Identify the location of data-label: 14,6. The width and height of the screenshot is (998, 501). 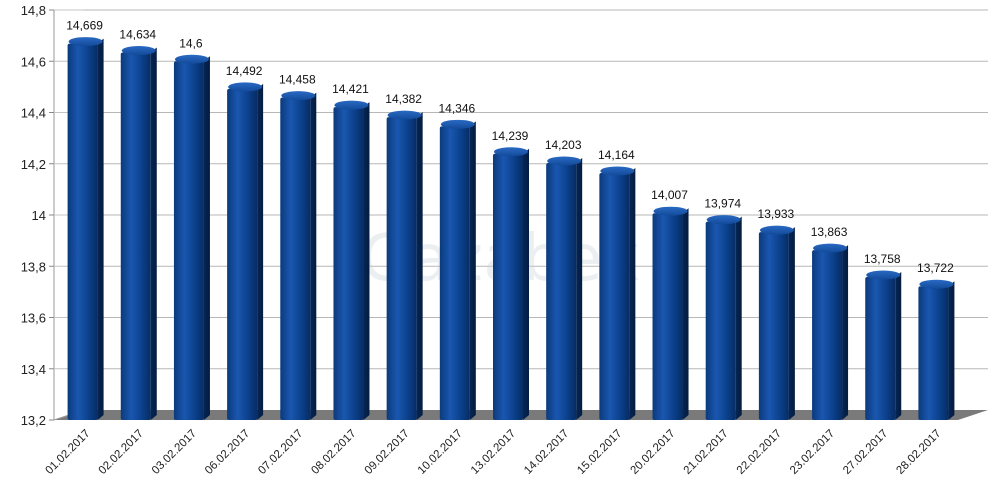
(191, 43).